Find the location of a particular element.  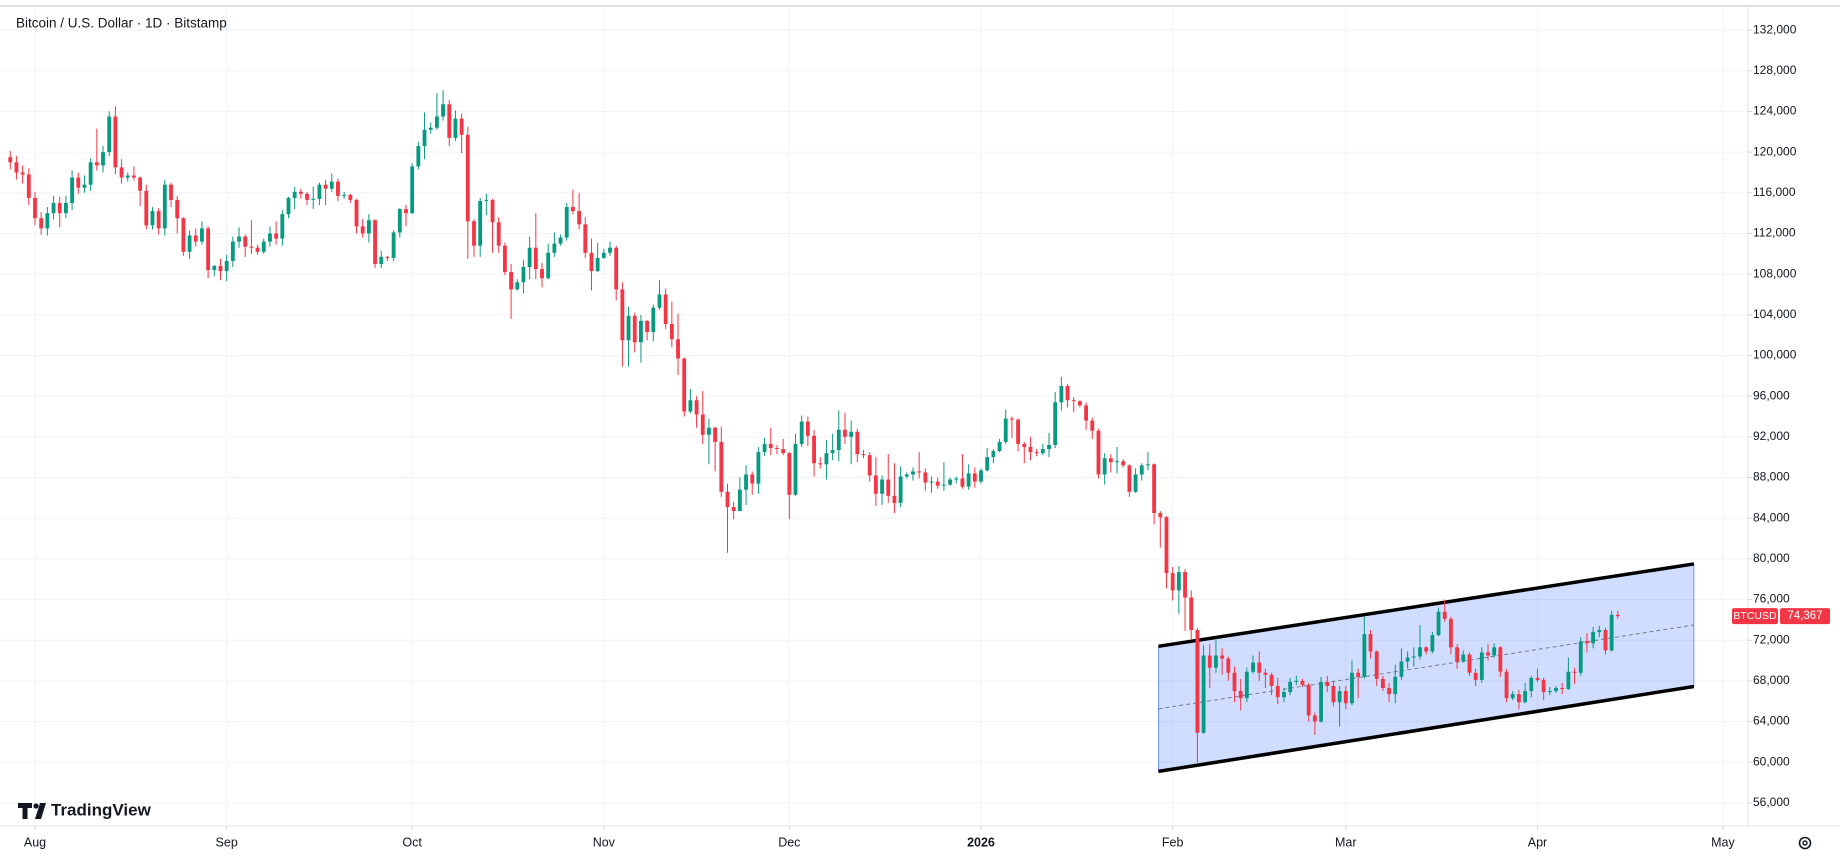

logo-icon is located at coordinates (25, 811).